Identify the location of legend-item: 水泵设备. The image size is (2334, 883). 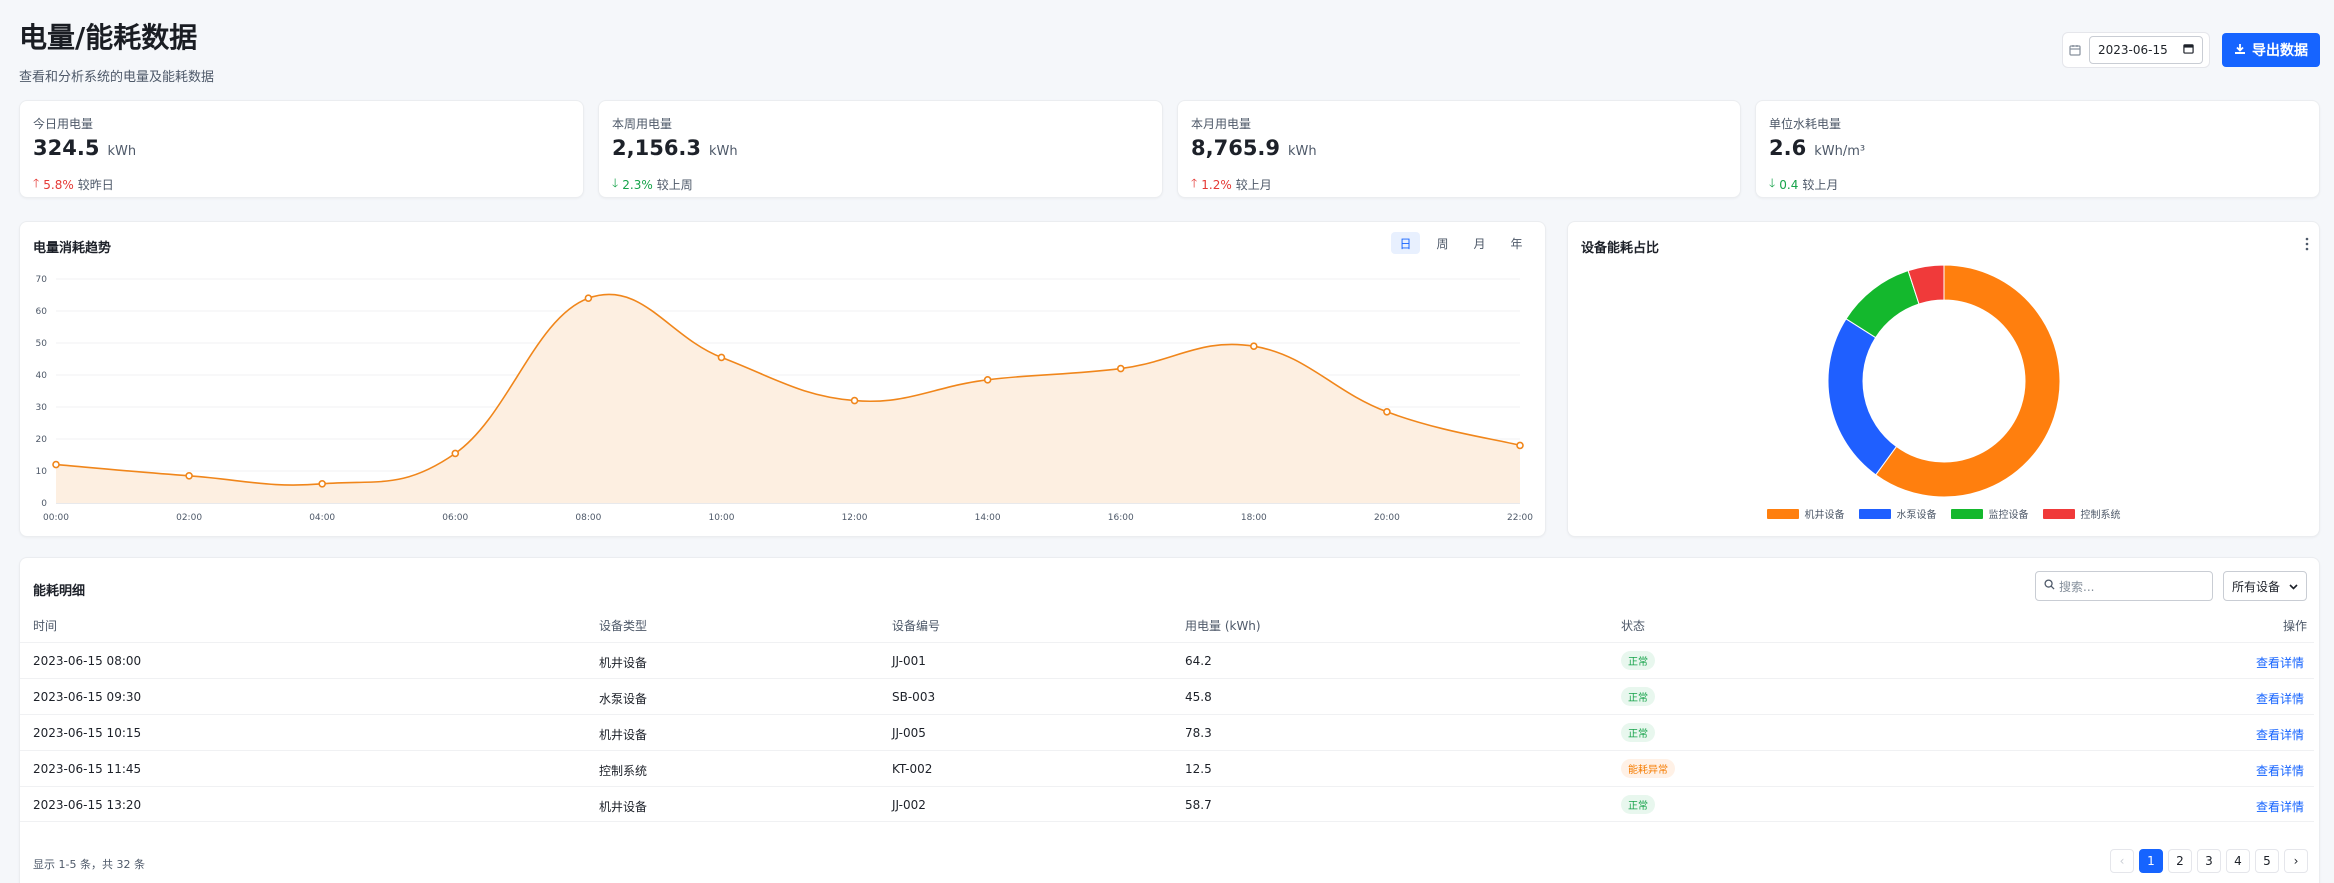
(1897, 513).